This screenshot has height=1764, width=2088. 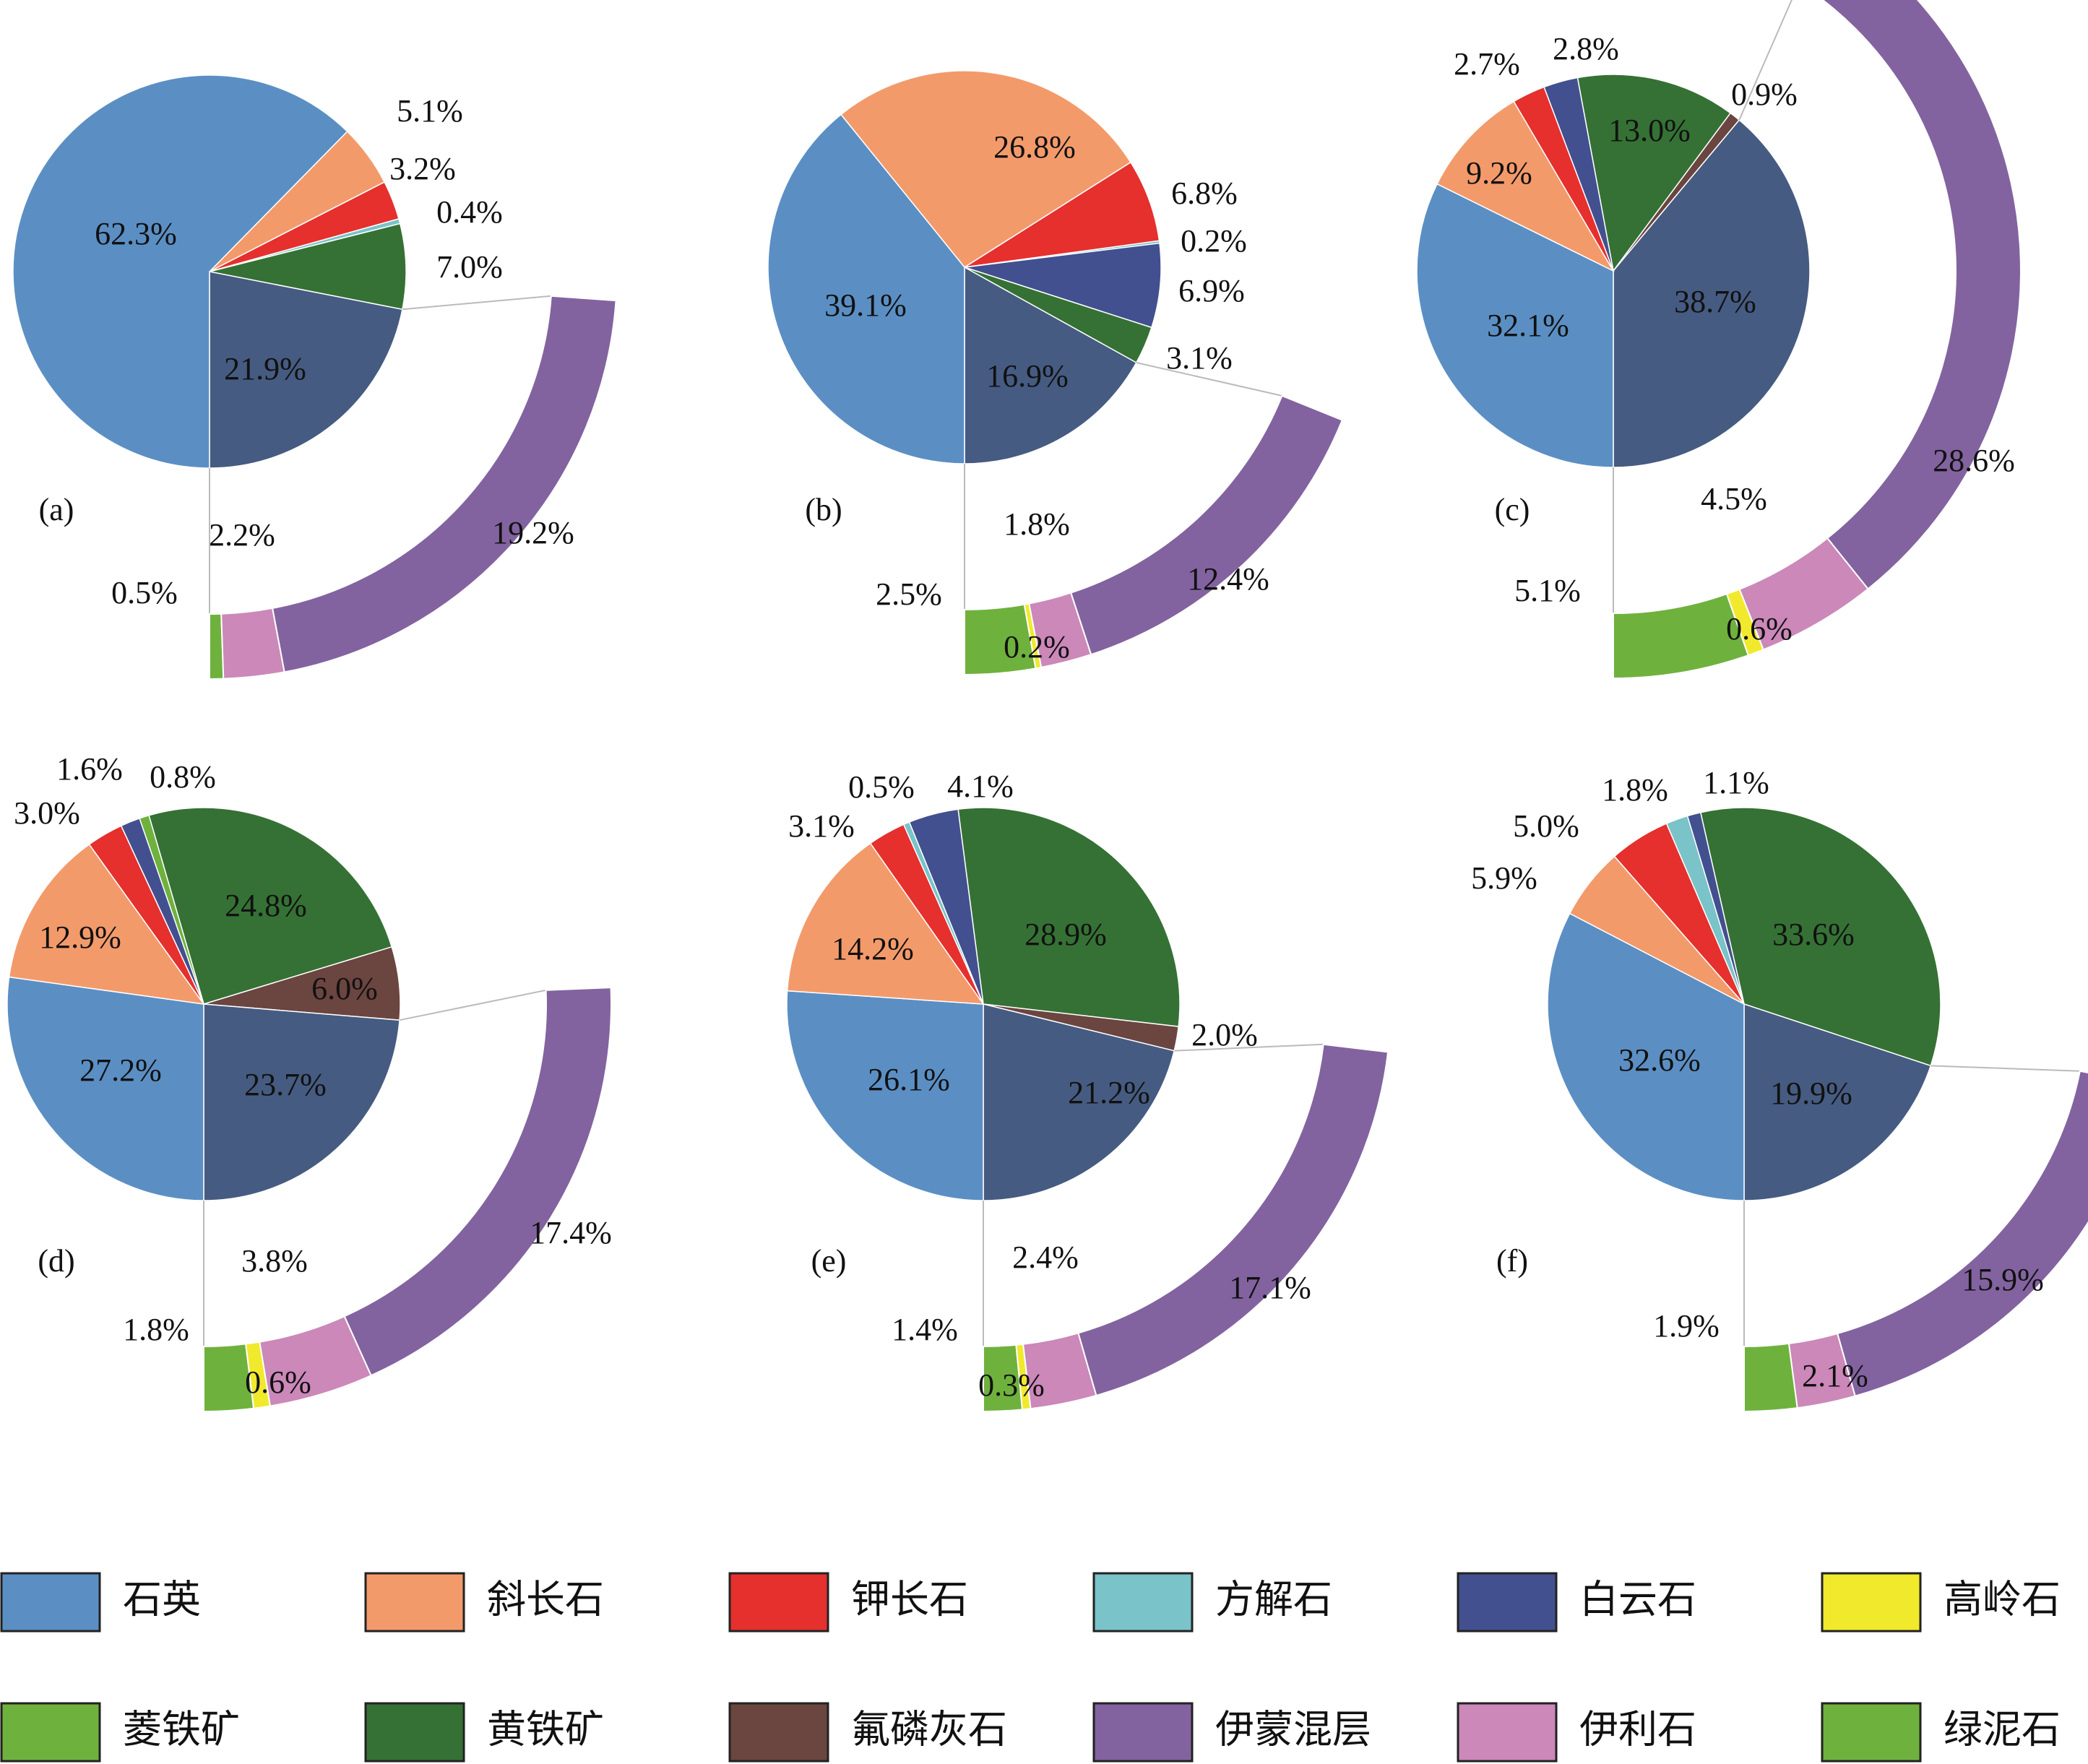 I want to click on slice-label-e799bde4ba91e79fb3: 4.1%, so click(x=980, y=786).